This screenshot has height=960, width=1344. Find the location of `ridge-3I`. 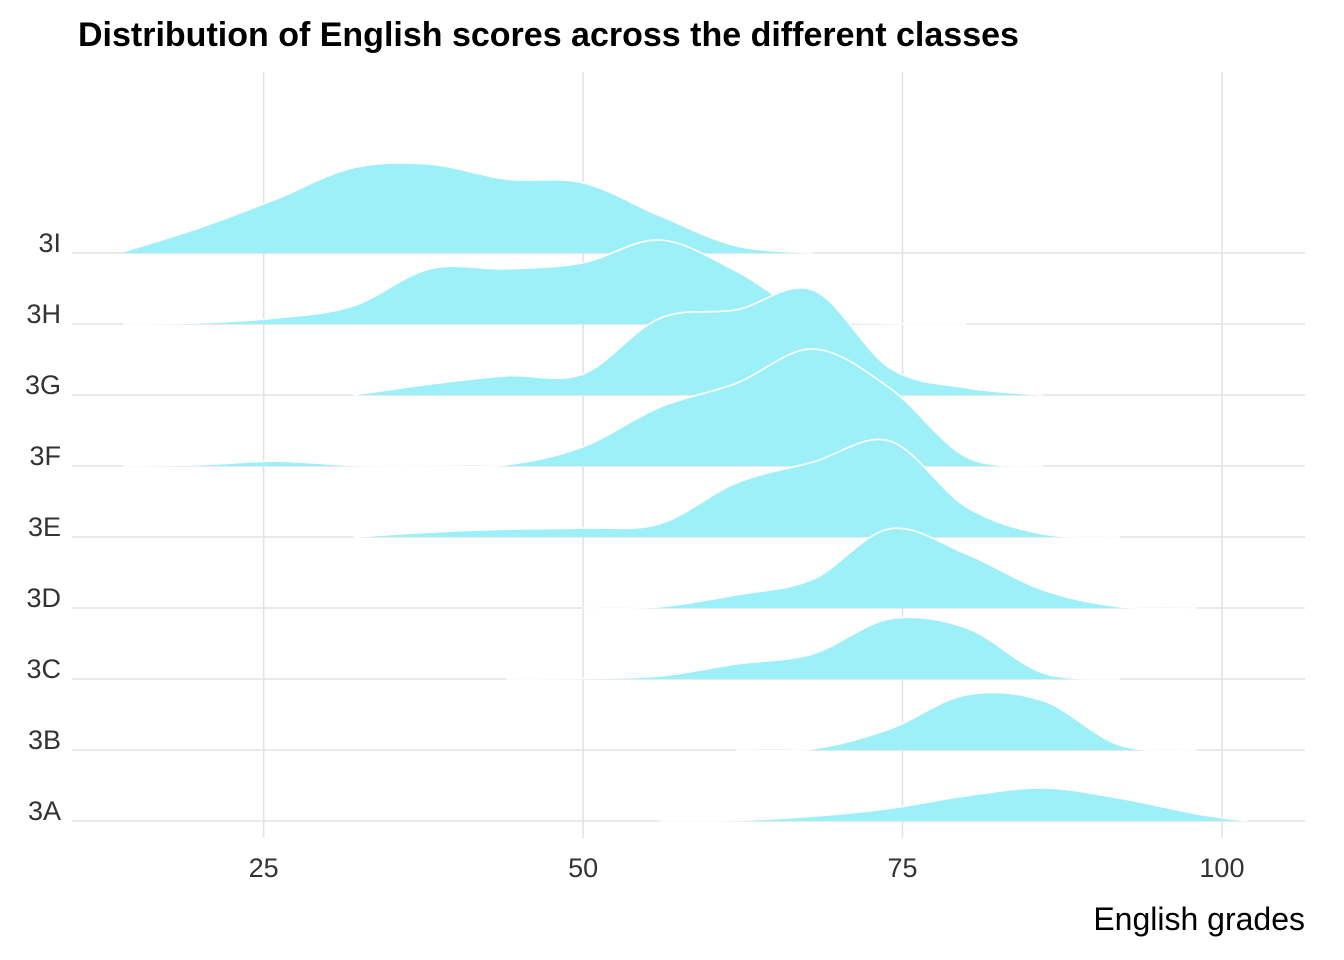

ridge-3I is located at coordinates (468, 208).